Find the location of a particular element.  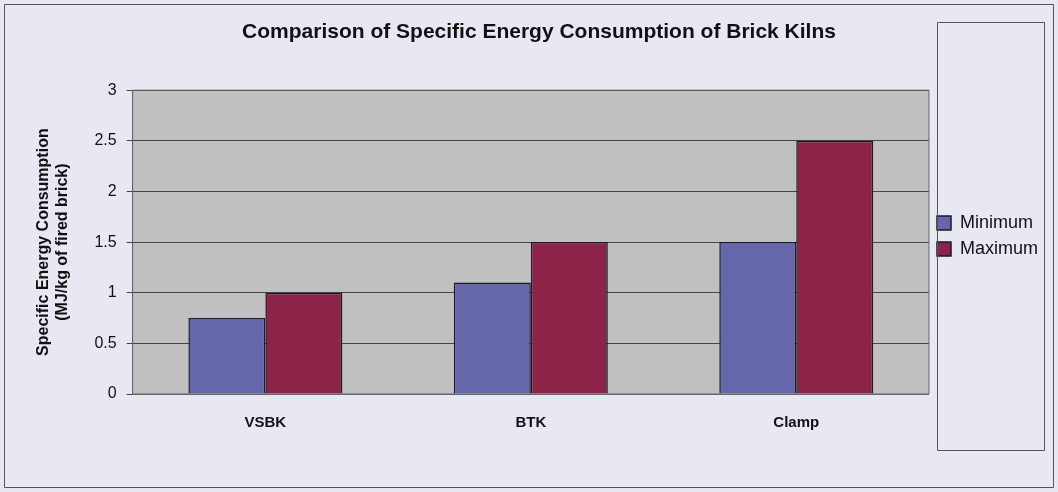

x-tick-label: VSBK is located at coordinates (265, 422).